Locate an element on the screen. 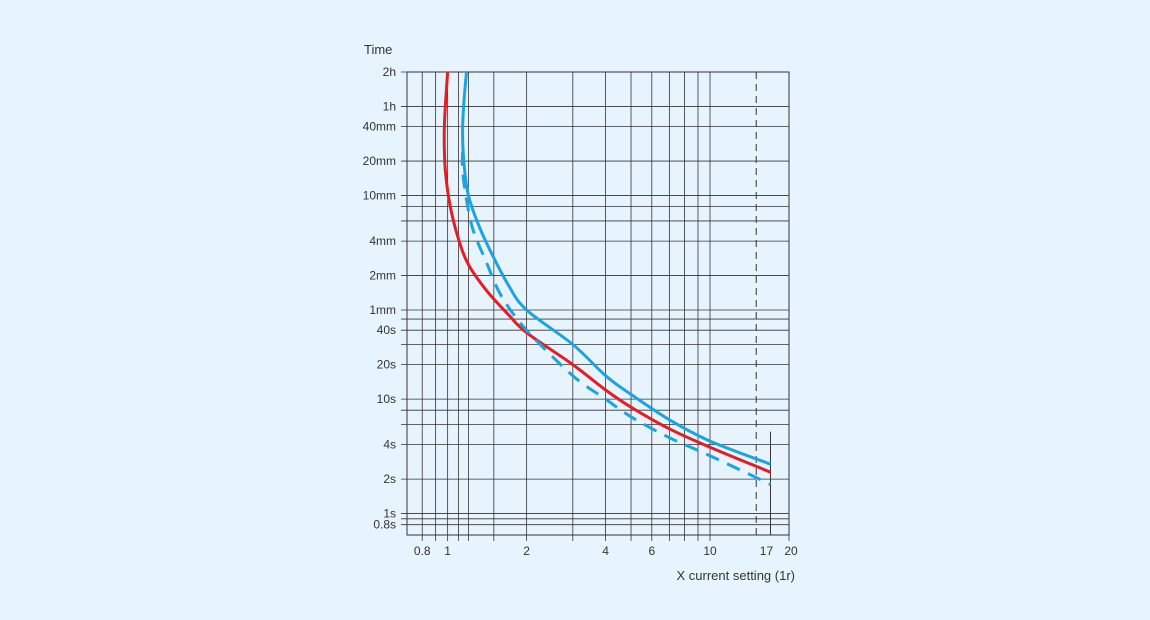  blue-dashed-curve is located at coordinates (616, 318).